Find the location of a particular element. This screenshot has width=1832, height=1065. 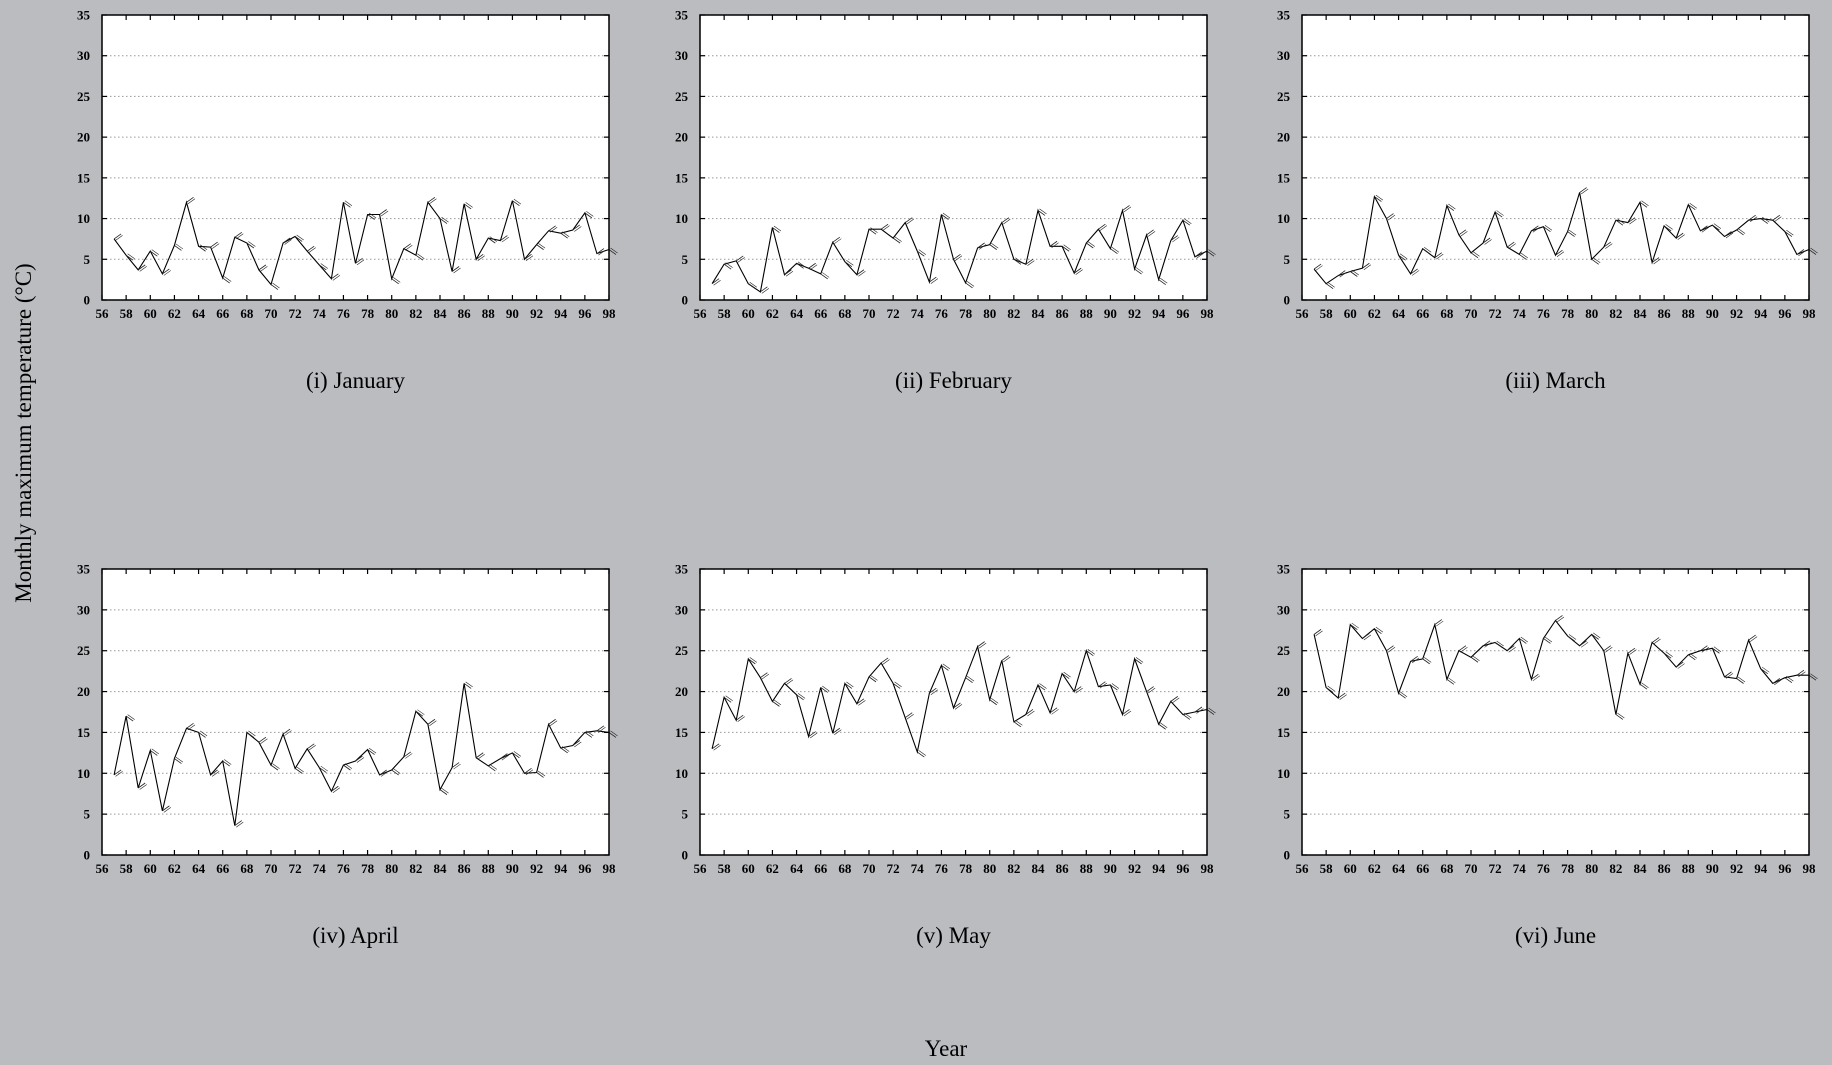

y-tick-label: 0 is located at coordinates (1287, 855).